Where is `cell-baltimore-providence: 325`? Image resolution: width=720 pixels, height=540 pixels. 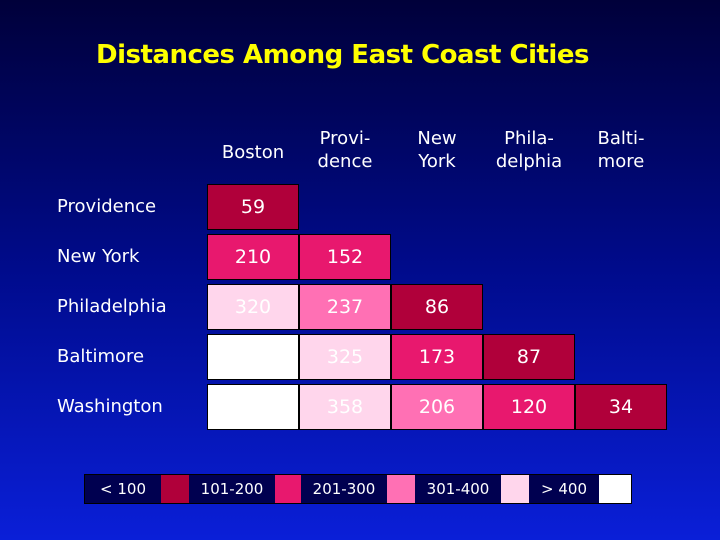 cell-baltimore-providence: 325 is located at coordinates (345, 357).